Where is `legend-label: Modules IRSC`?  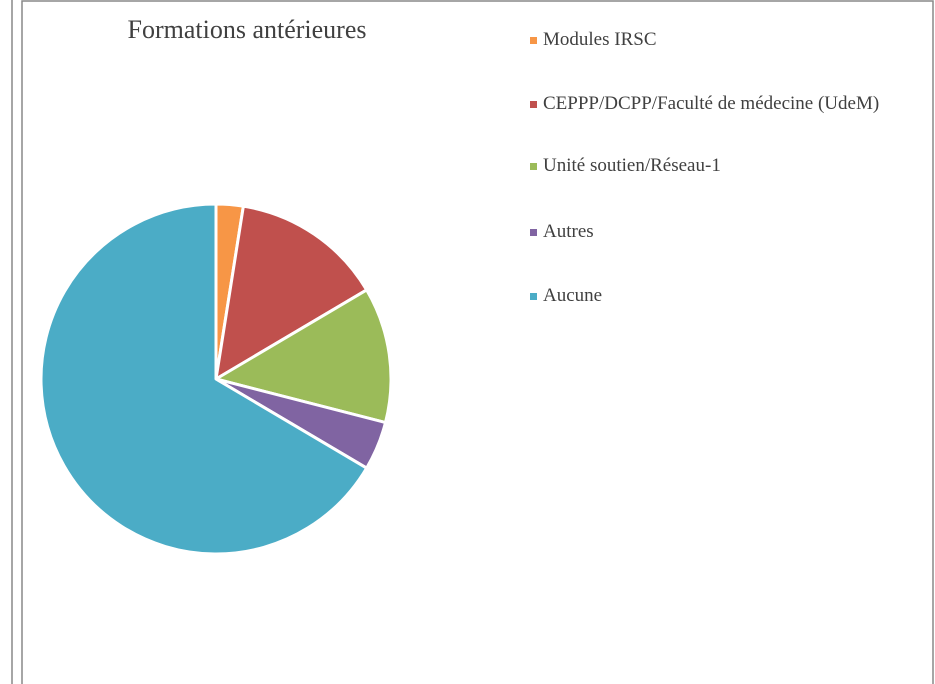 legend-label: Modules IRSC is located at coordinates (600, 39).